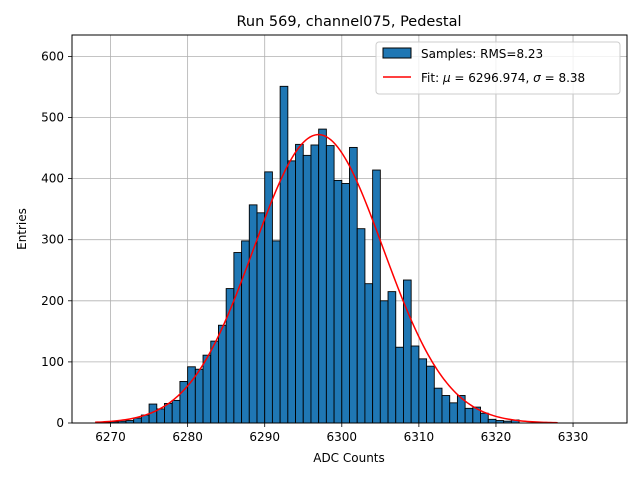 This screenshot has height=480, width=640. I want to click on y-tick-label: 300, so click(52, 240).